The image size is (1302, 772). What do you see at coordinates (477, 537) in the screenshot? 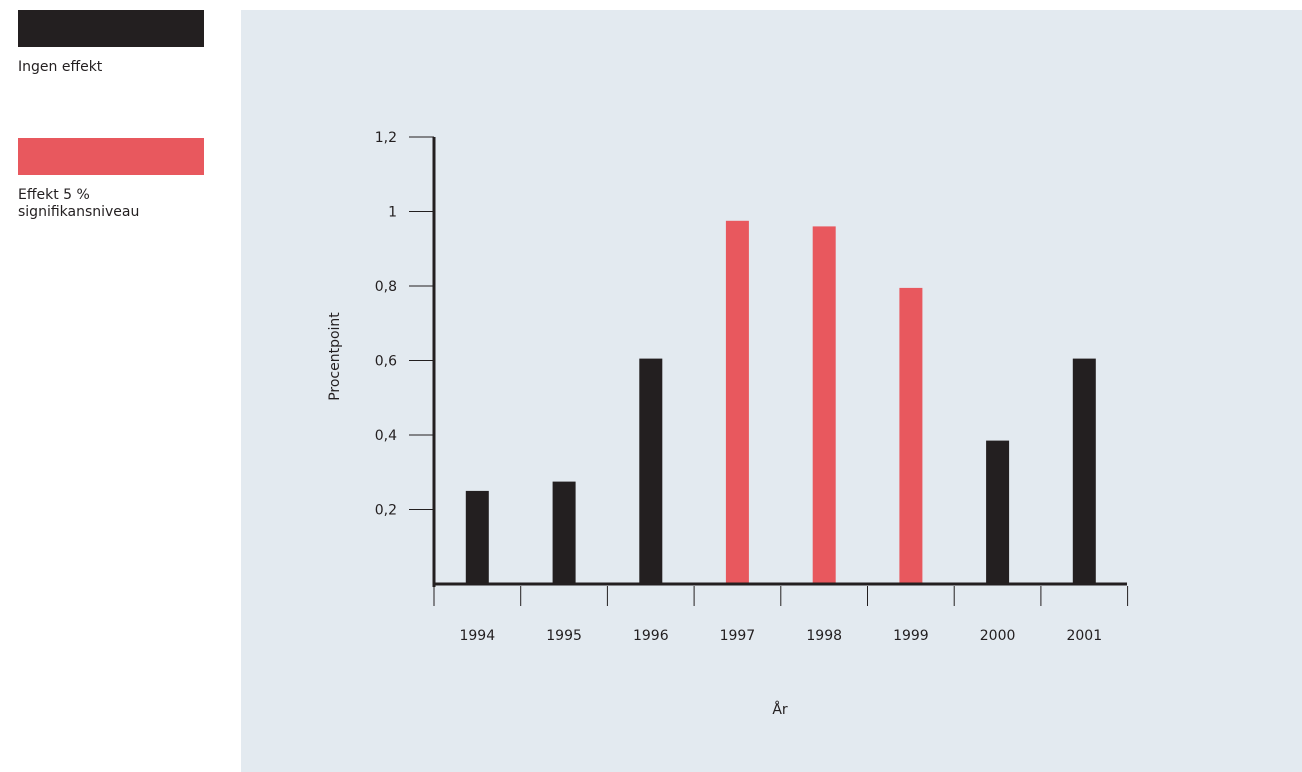
I see `bar-1994` at bounding box center [477, 537].